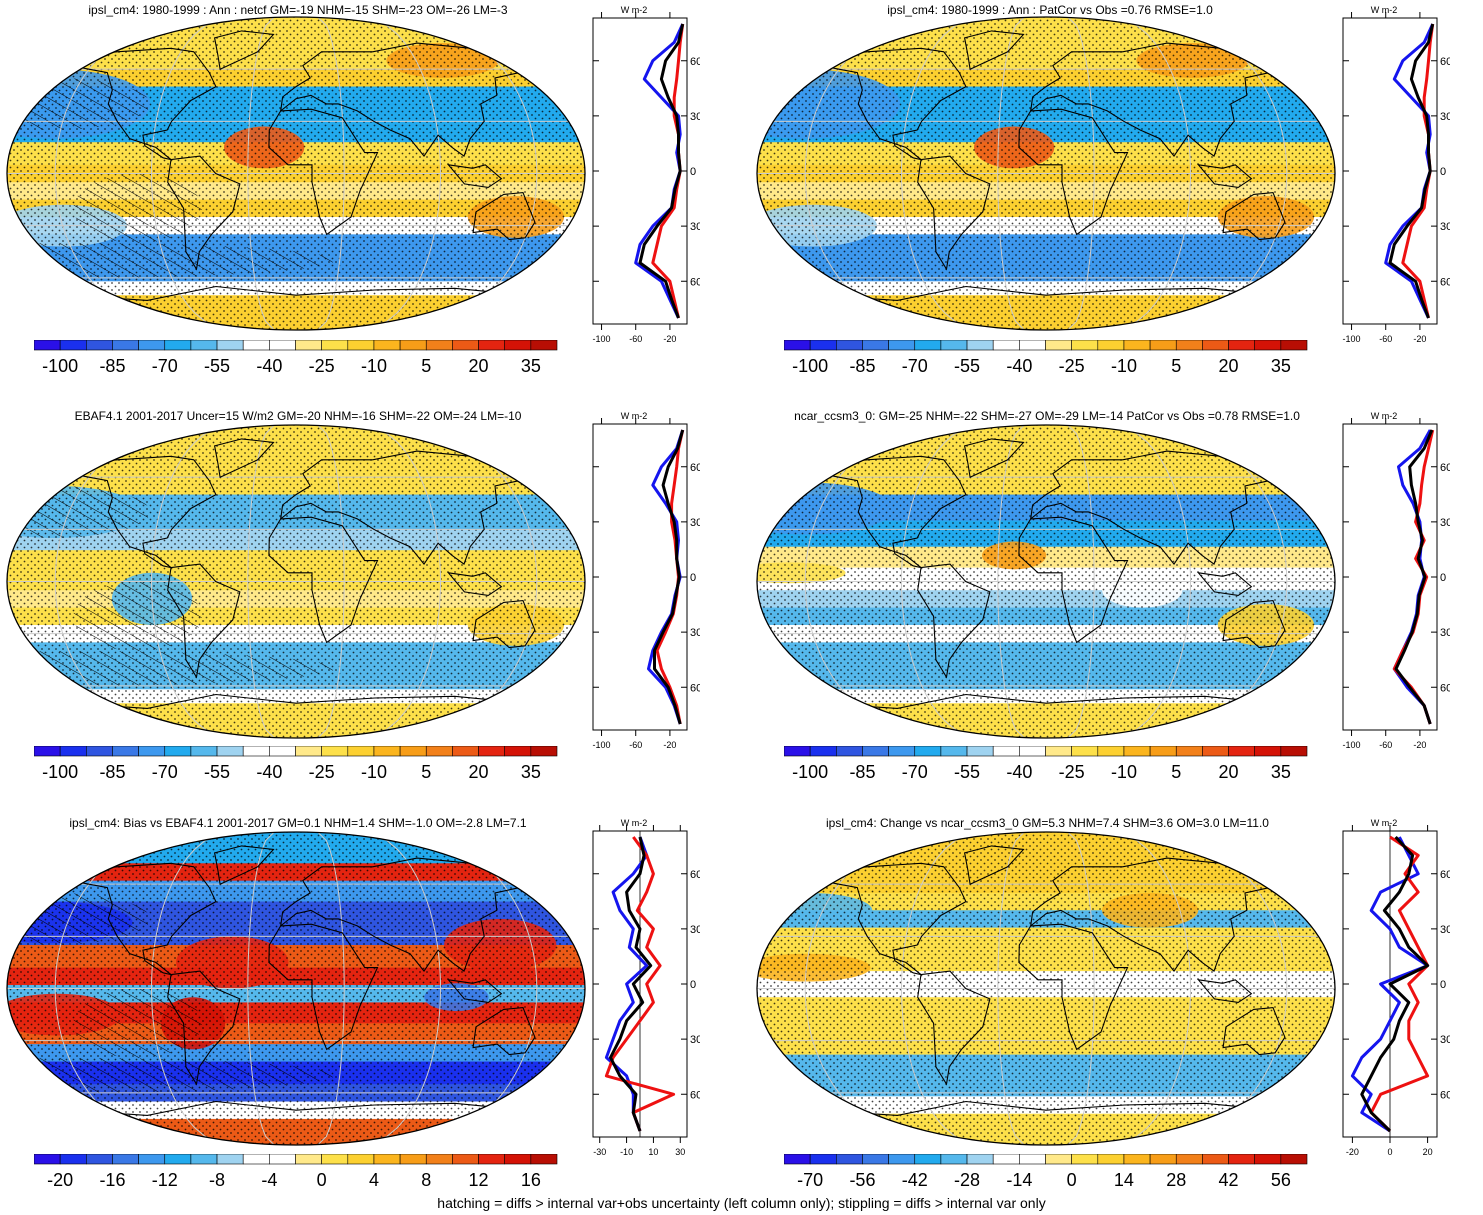  Describe the element at coordinates (1046, 358) in the screenshot. I see `panel-2-colorbar: -100-85-70-55-40-25-105203550` at that location.